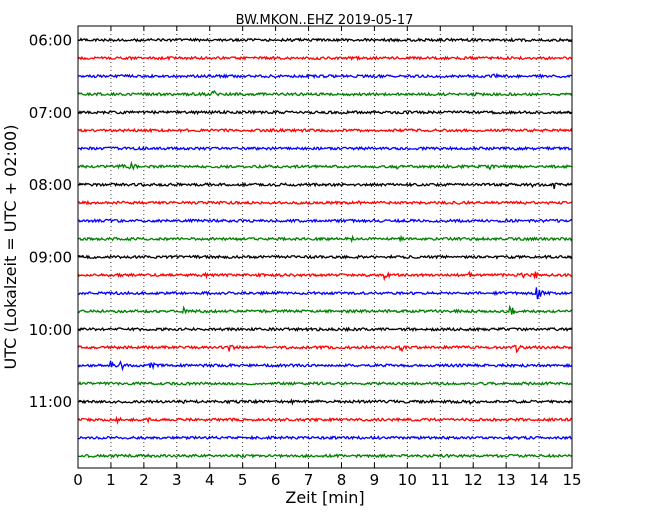 This screenshot has height=520, width=650. Describe the element at coordinates (210, 480) in the screenshot. I see `x-tick-label: 4` at that location.